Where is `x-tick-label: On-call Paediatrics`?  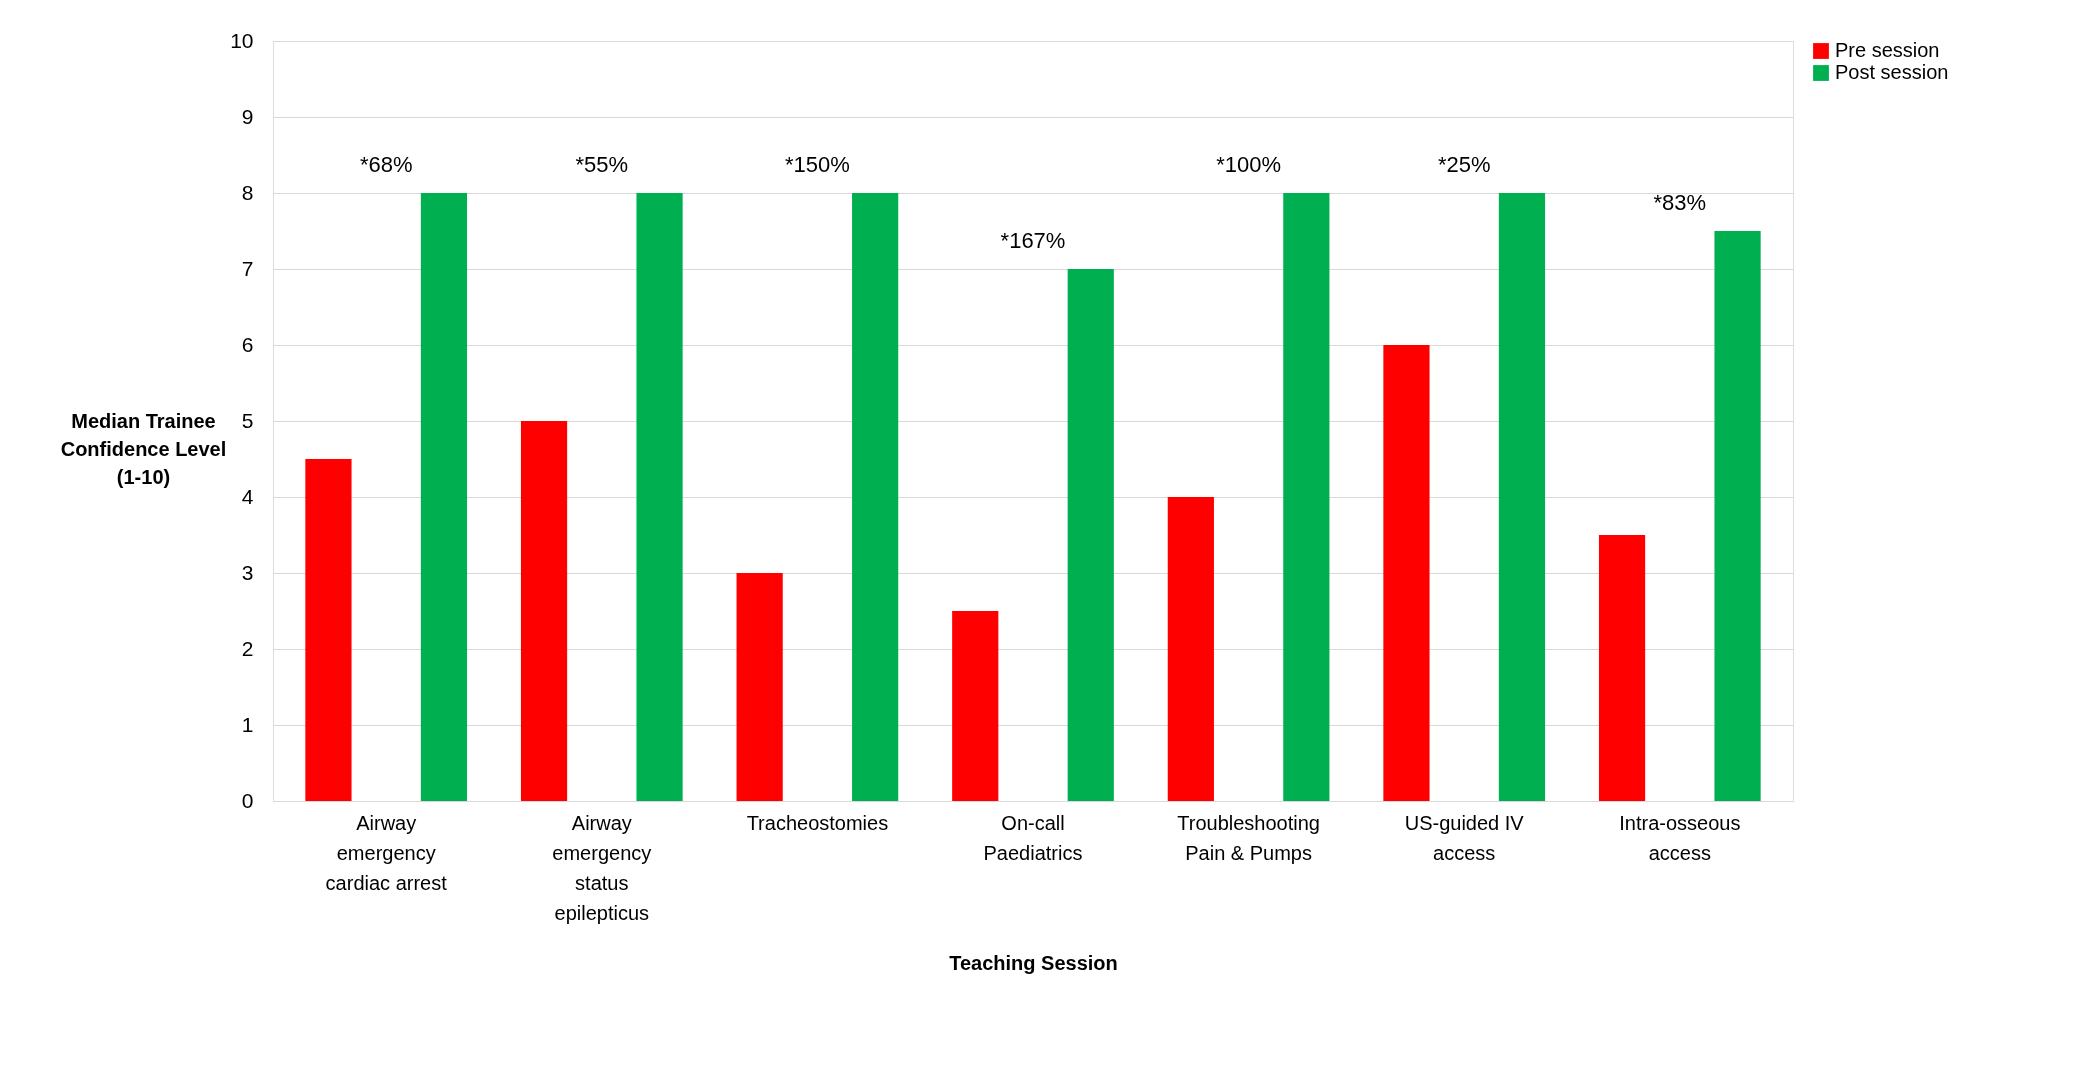 x-tick-label: On-call Paediatrics is located at coordinates (1033, 837).